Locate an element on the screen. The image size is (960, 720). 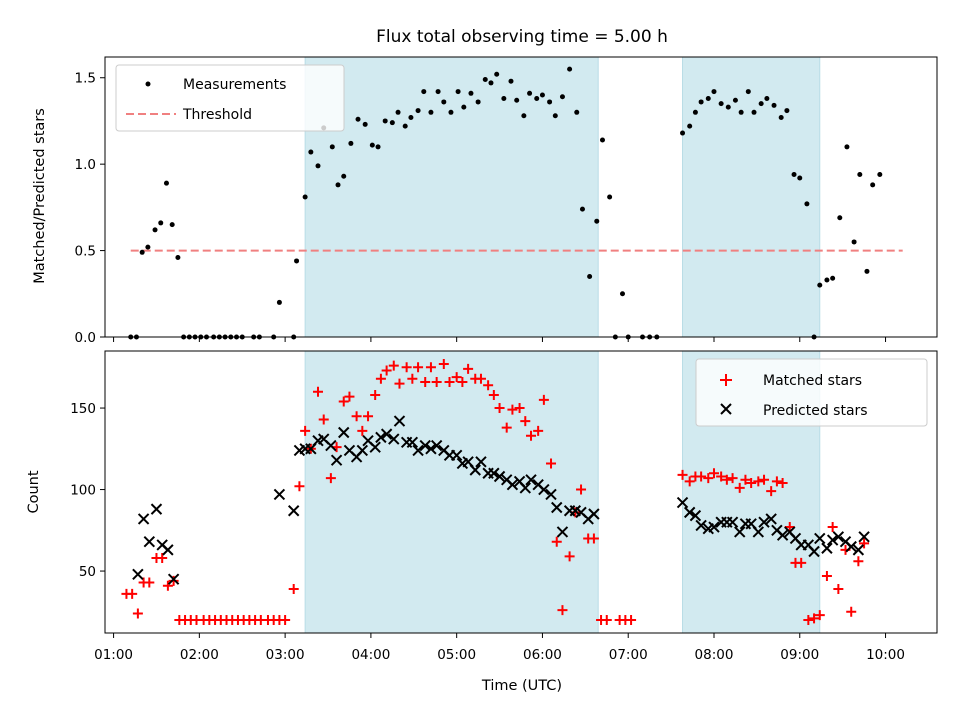
bottom-x-tick-label: 01:00 is located at coordinates (113, 655).